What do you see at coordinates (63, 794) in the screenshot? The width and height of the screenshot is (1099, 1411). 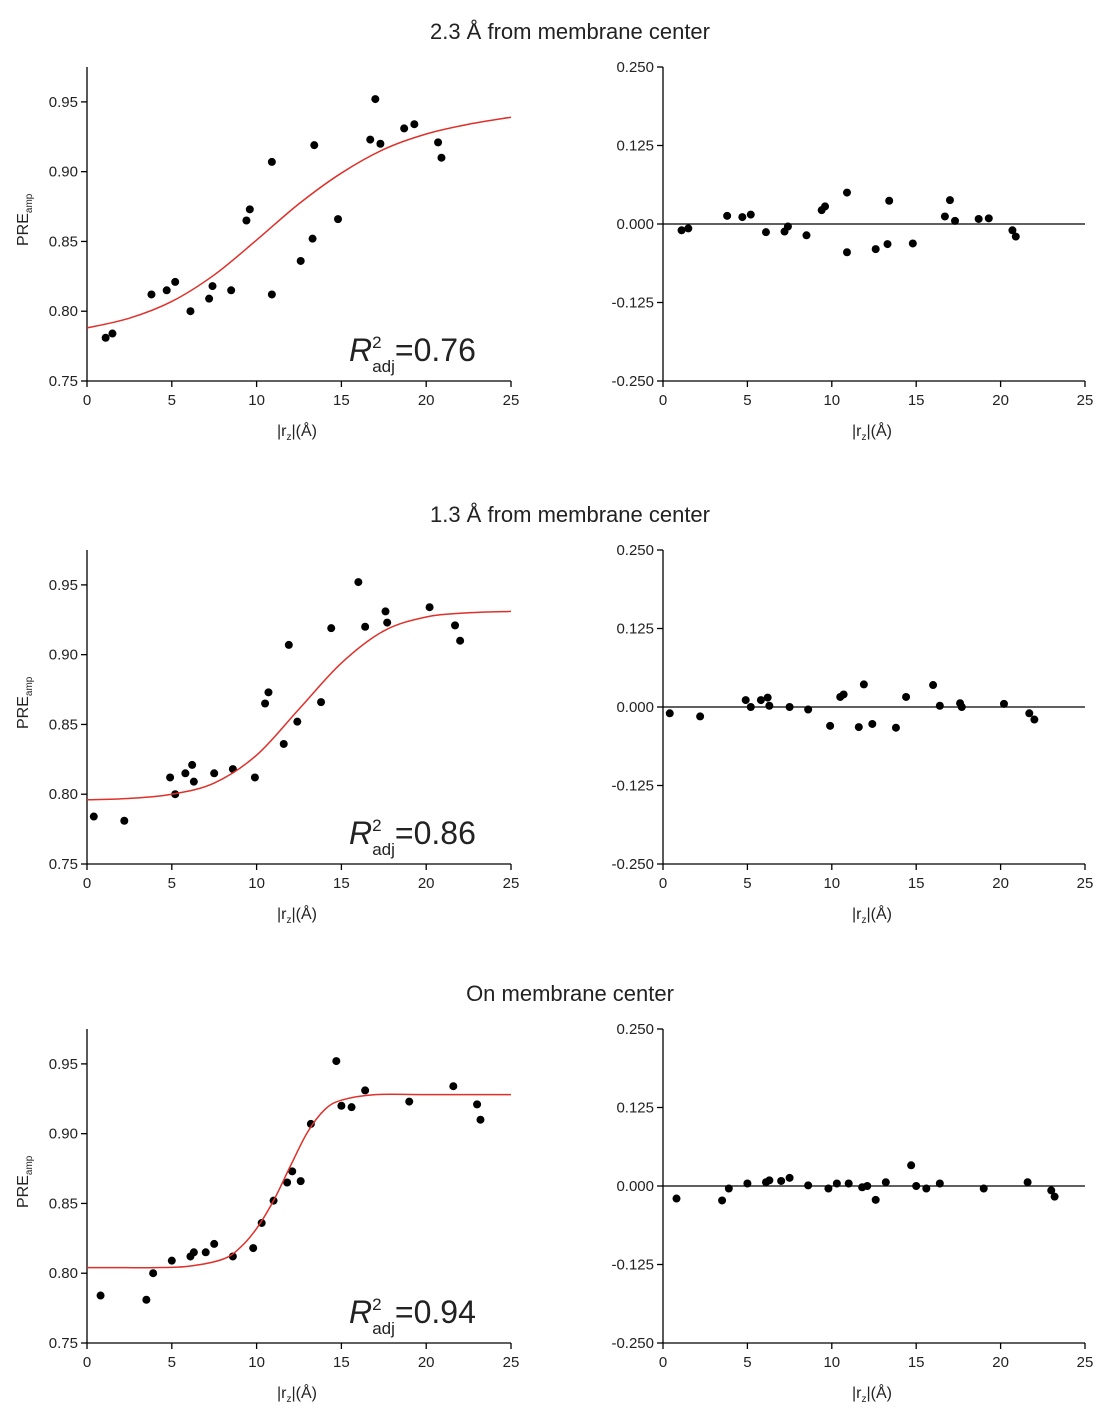 I see `y-tick-label: 0.80` at bounding box center [63, 794].